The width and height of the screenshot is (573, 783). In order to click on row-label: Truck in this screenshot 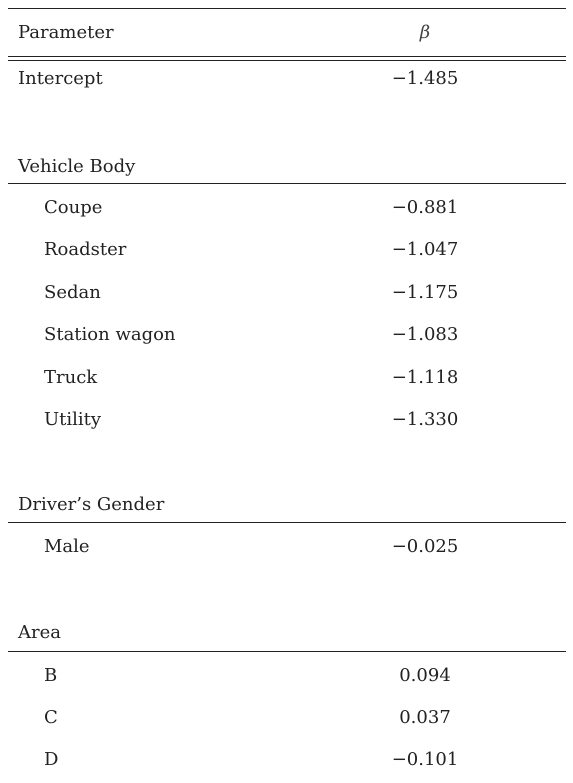, I will do `click(71, 377)`.